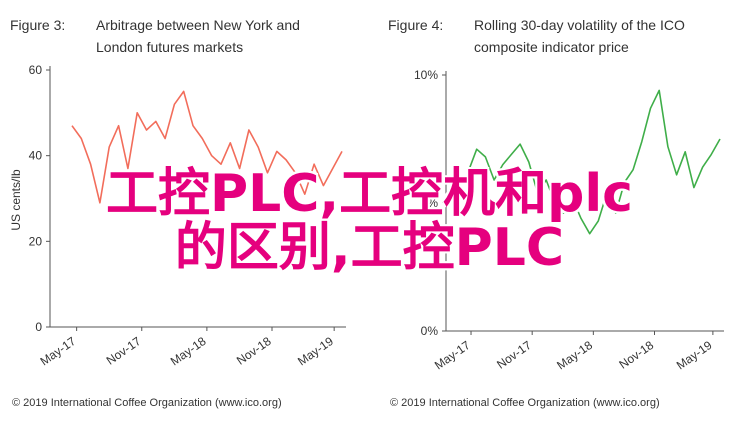 The width and height of the screenshot is (739, 424). Describe the element at coordinates (514, 355) in the screenshot. I see `figure-4-x-tick-label: Nov-17` at that location.